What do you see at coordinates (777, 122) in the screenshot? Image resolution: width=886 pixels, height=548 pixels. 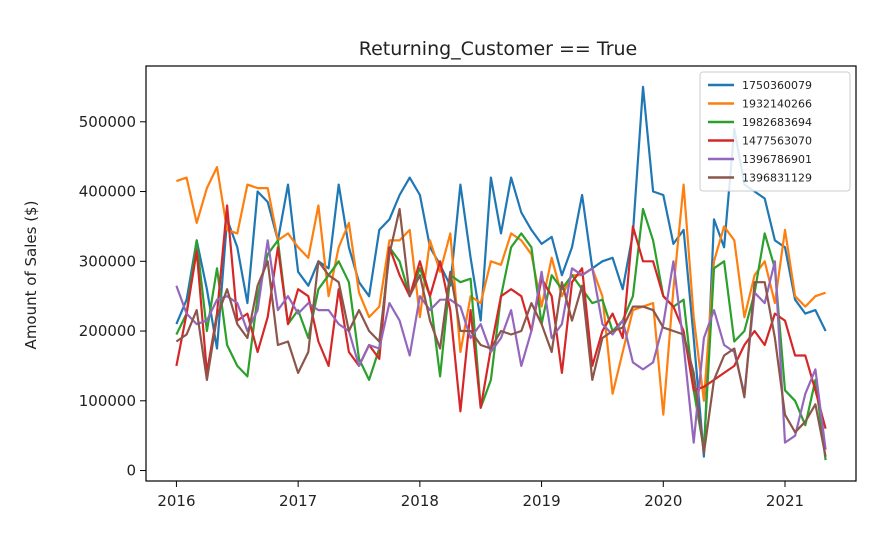 I see `legend-label: 1982683694` at bounding box center [777, 122].